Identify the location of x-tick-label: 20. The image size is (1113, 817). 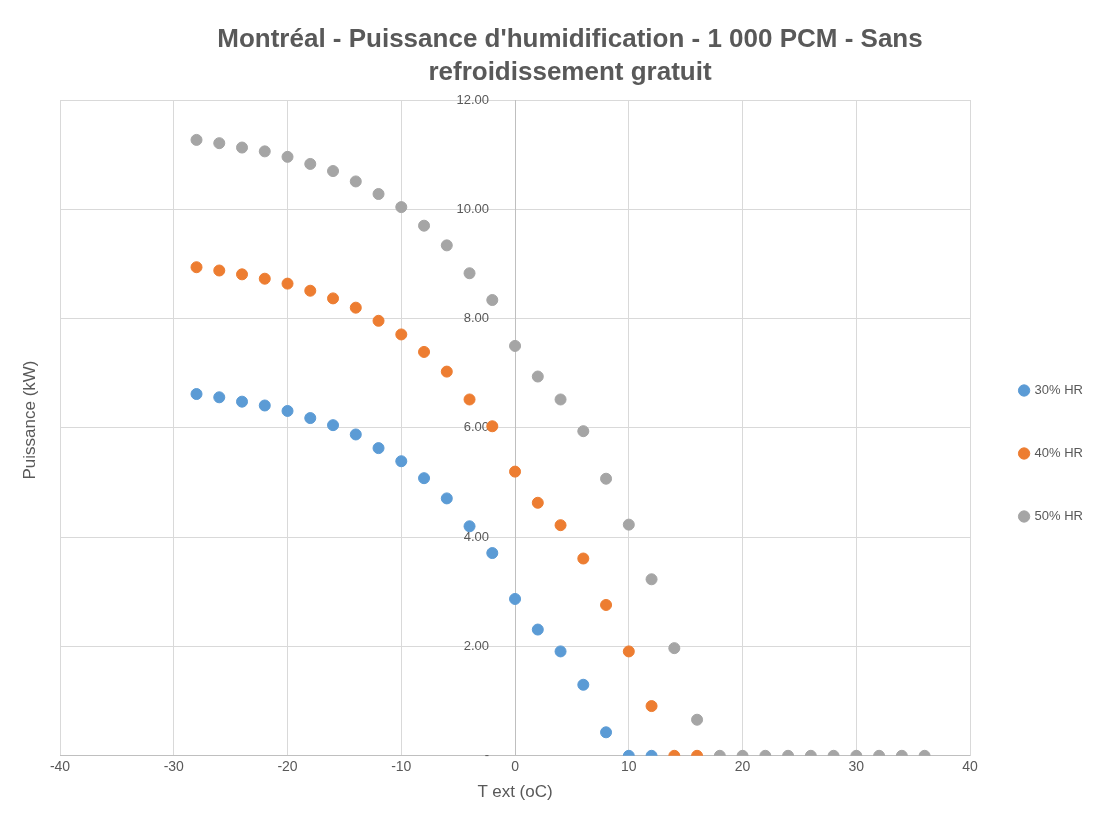
(742, 766).